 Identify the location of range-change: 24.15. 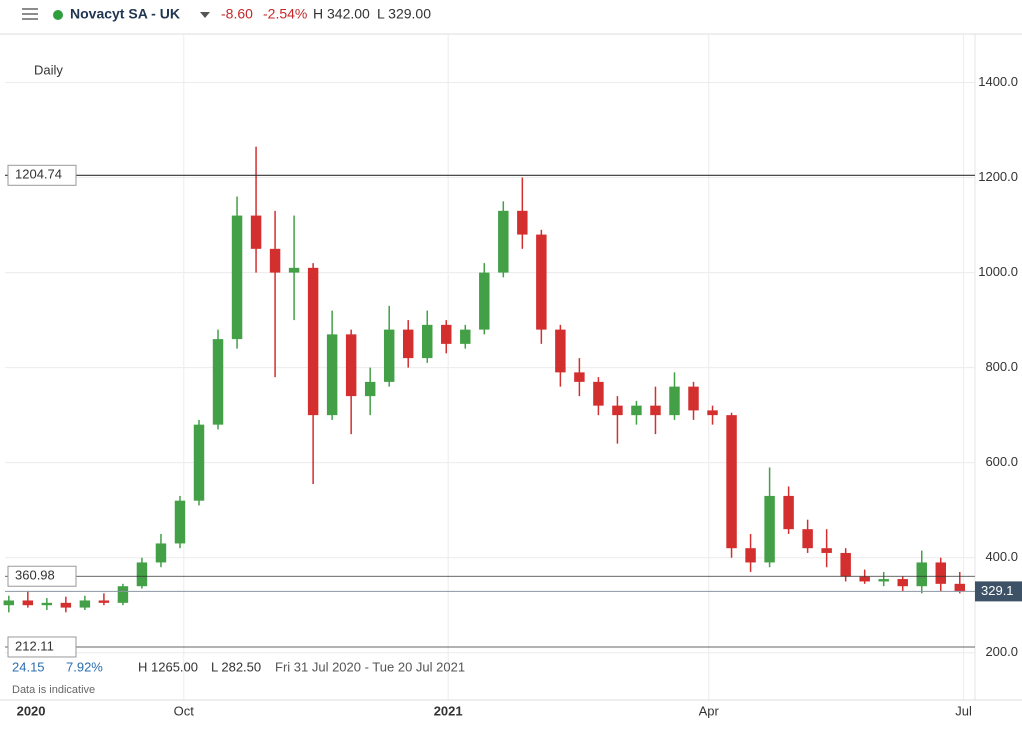
(28, 666).